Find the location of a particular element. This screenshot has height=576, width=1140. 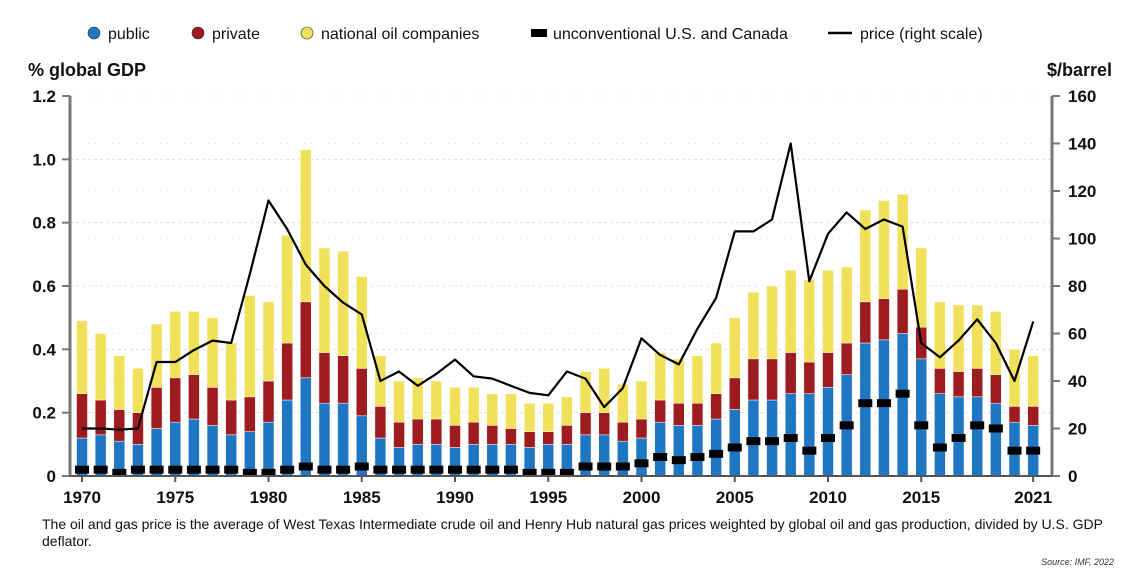

bar-national-oil-companies-1987 is located at coordinates (399, 401).